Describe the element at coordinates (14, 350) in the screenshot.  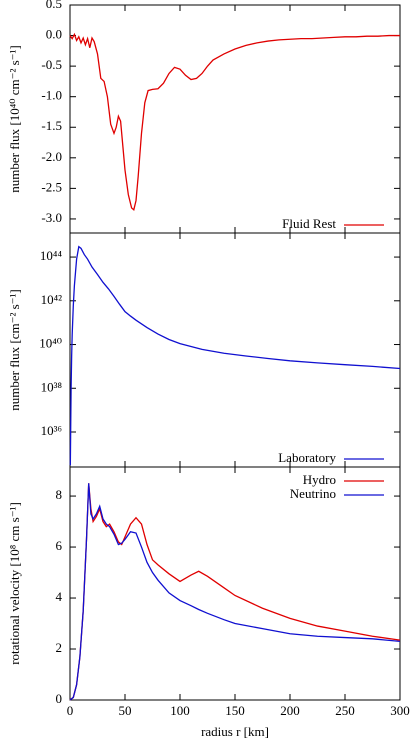
I see `y-axis-label: number flux [cm⁻² s⁻¹]` at that location.